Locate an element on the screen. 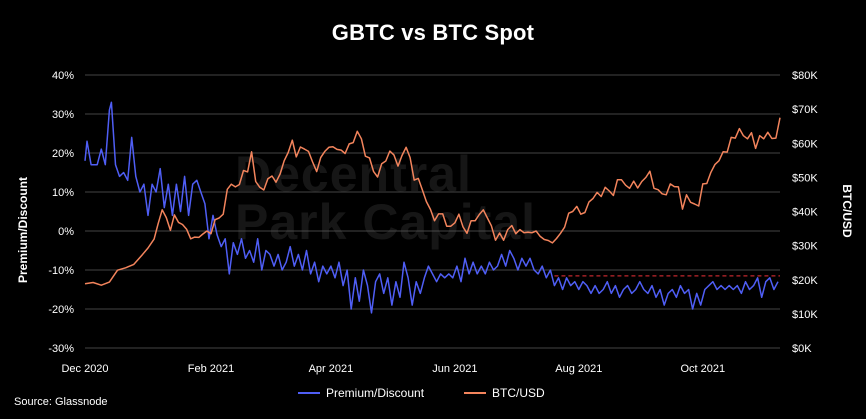 The height and width of the screenshot is (419, 866). legend-item-premium: Premium/Discount is located at coordinates (361, 393).